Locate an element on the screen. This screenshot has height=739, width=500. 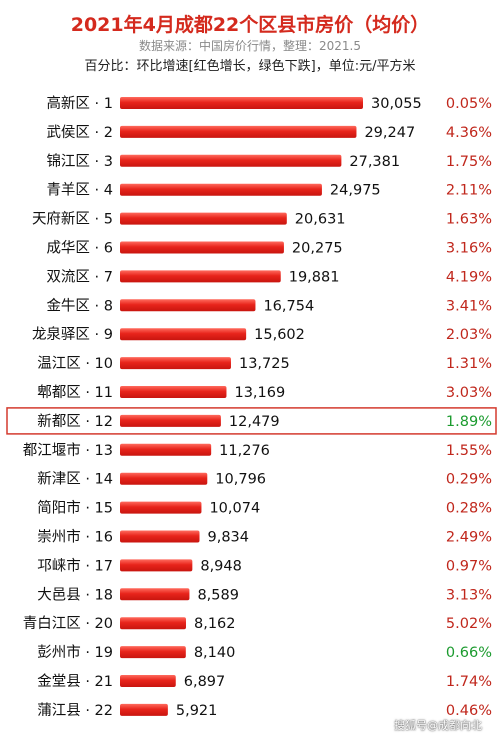
percent-label: 4.19% is located at coordinates (469, 277).